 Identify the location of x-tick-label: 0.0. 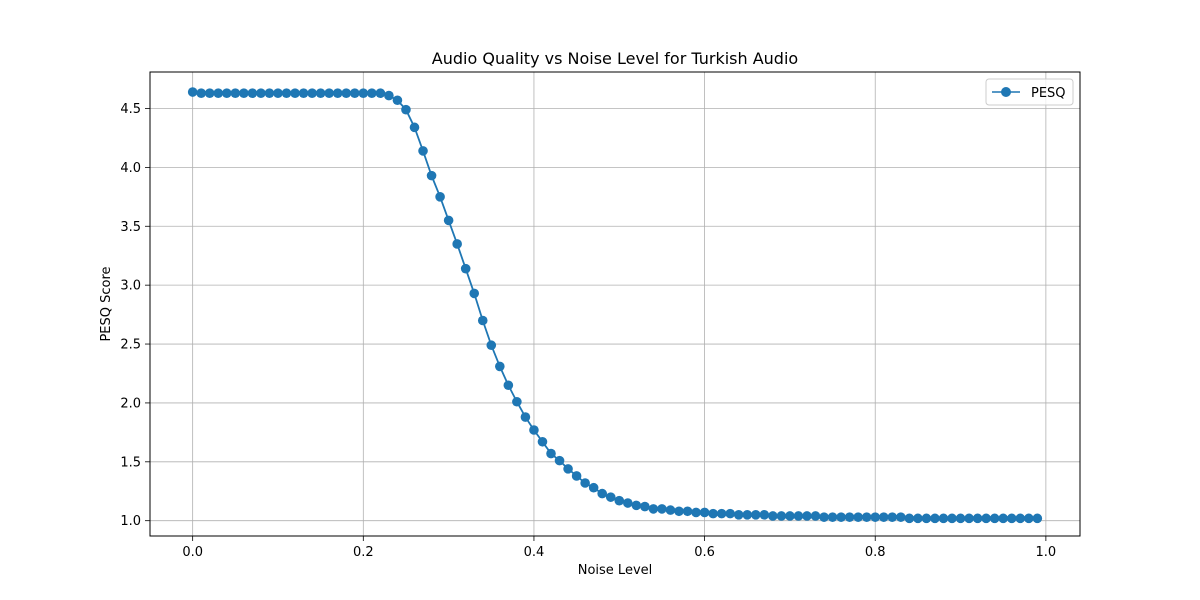
(192, 552).